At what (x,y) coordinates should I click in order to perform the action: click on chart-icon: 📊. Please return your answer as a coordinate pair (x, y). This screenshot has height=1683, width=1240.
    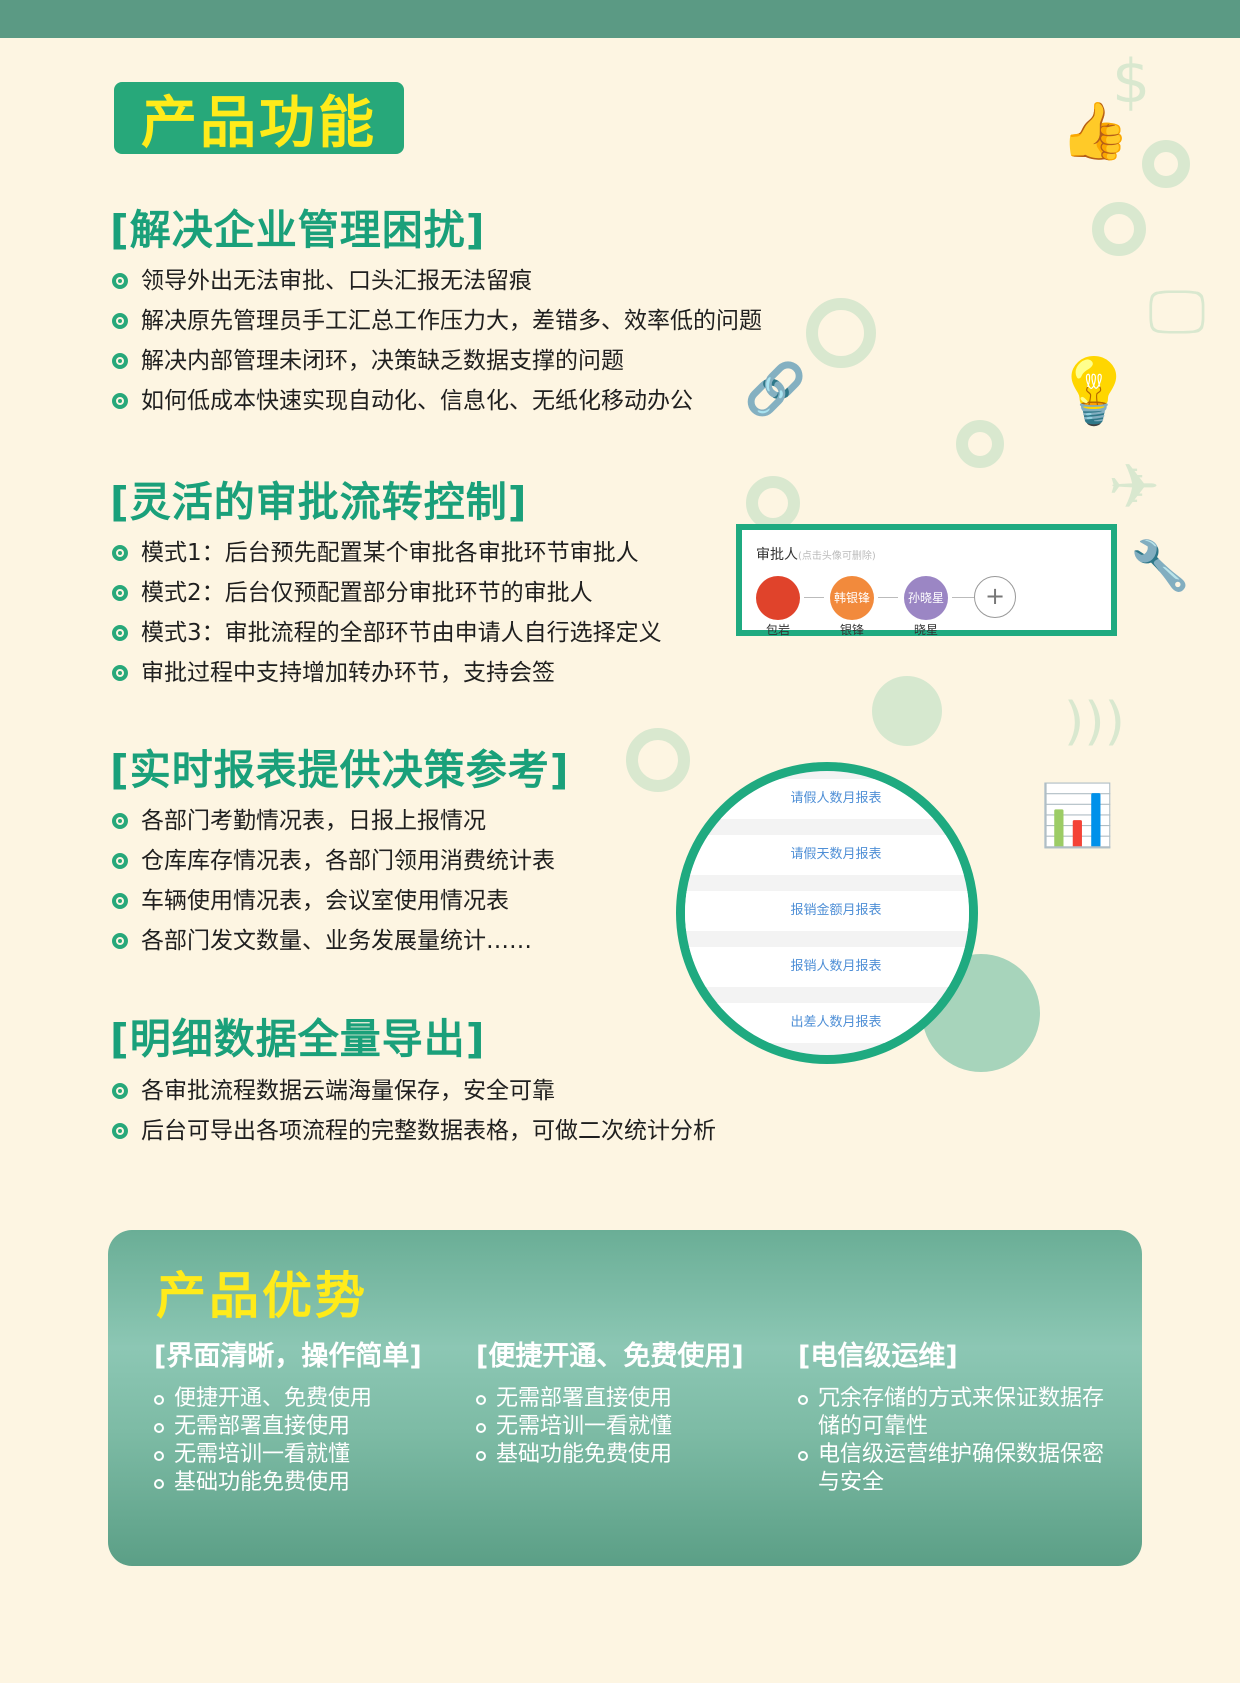
    Looking at the image, I should click on (1077, 816).